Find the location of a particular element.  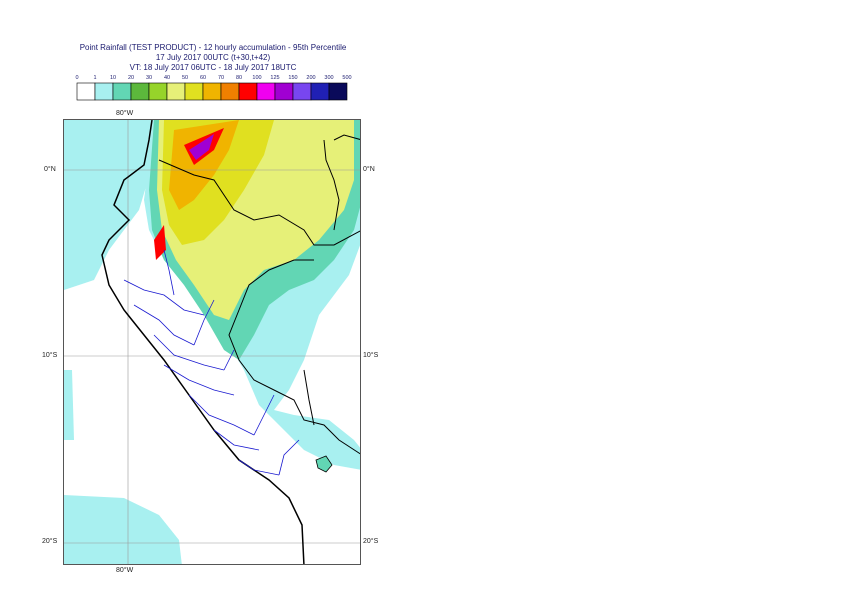

lat-label-left-0: 0°N is located at coordinates (50, 169).